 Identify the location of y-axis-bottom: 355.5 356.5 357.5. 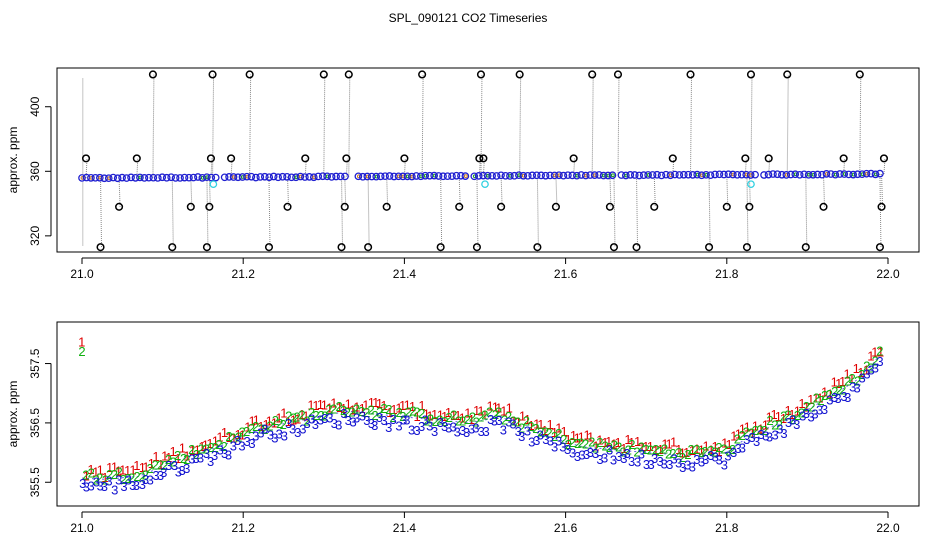
(40, 422).